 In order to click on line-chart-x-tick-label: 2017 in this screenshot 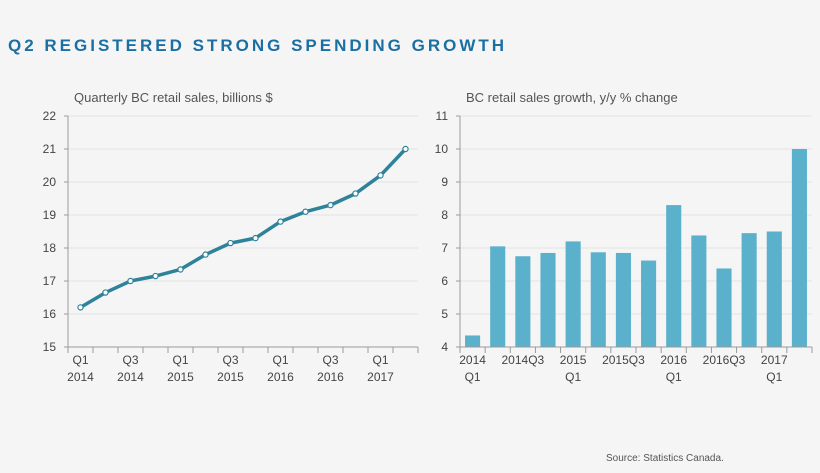, I will do `click(380, 377)`.